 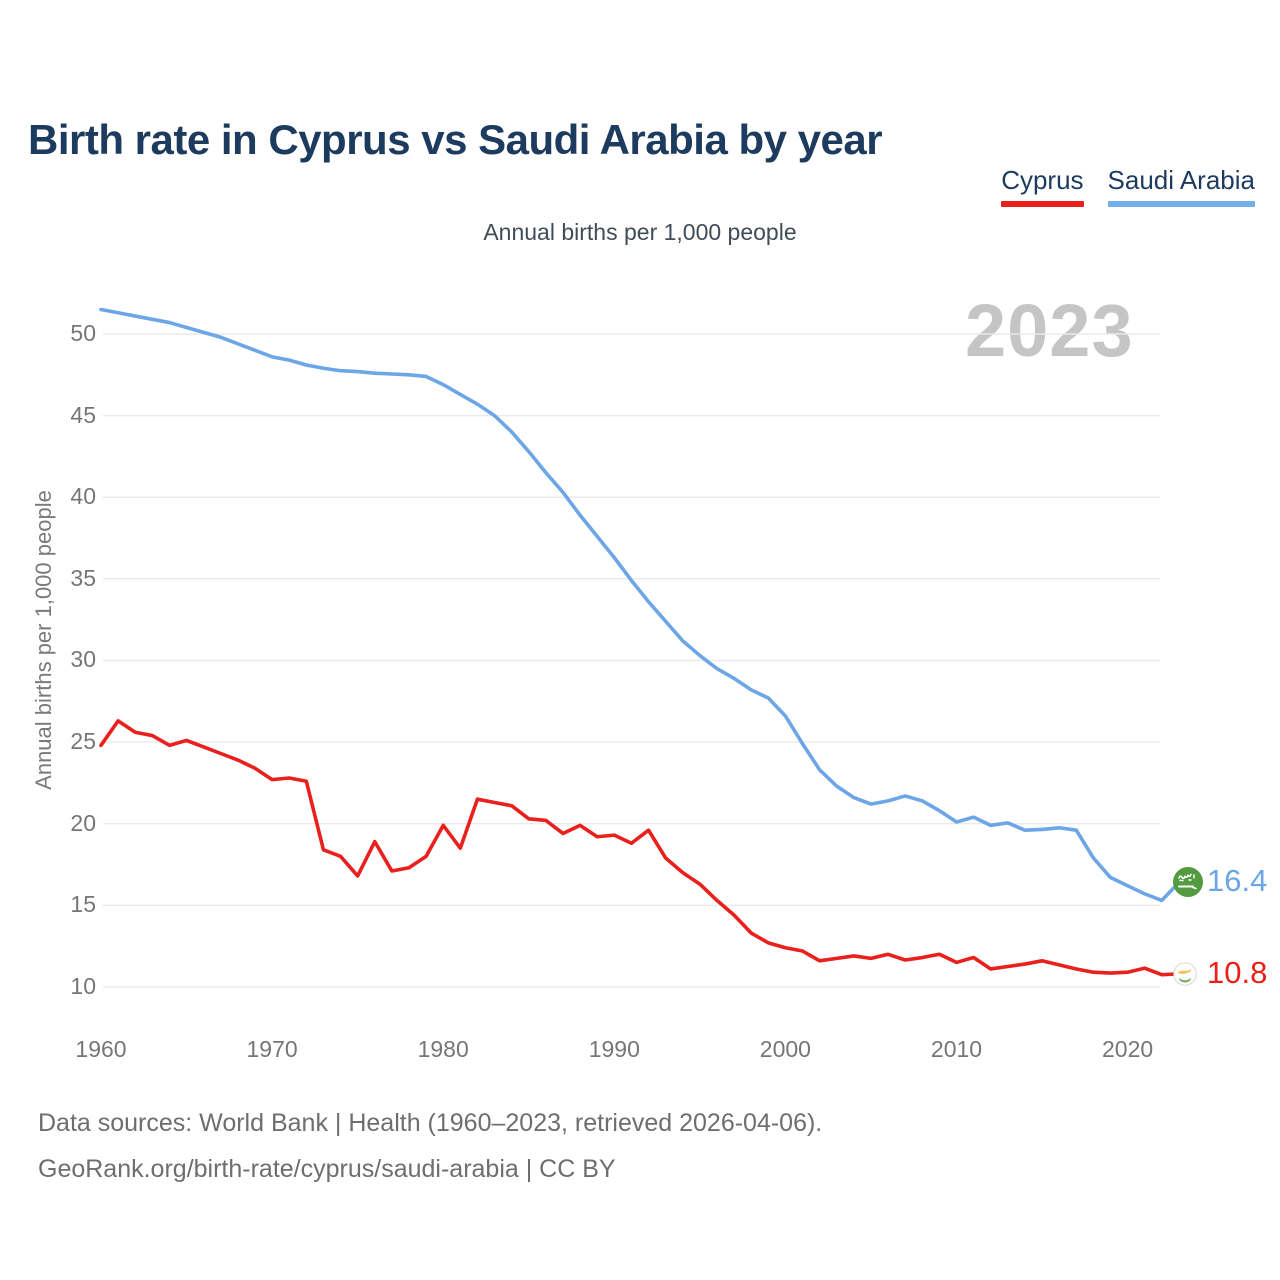 I want to click on watermark-year: 2023, so click(x=1049, y=330).